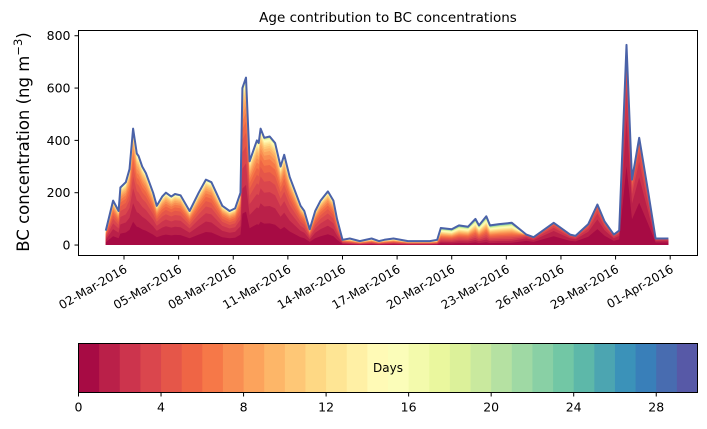 This screenshot has width=707, height=429. I want to click on y-axis: 0 200 400 600 800, so click(63, 140).